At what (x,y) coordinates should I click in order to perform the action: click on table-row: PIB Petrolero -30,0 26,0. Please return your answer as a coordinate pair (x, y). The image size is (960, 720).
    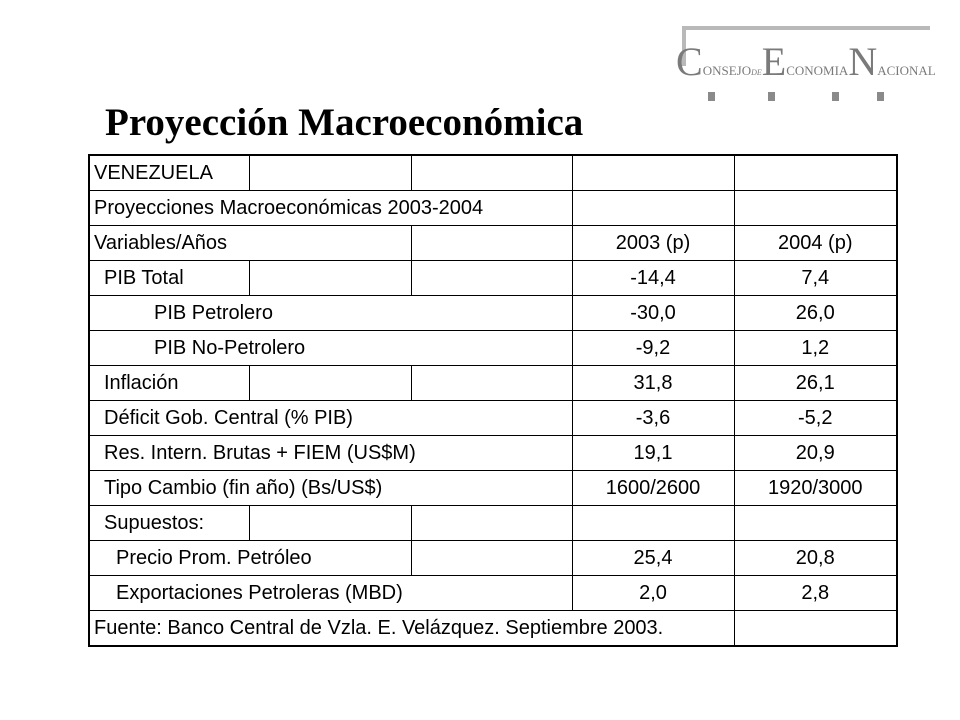
    Looking at the image, I should click on (493, 313).